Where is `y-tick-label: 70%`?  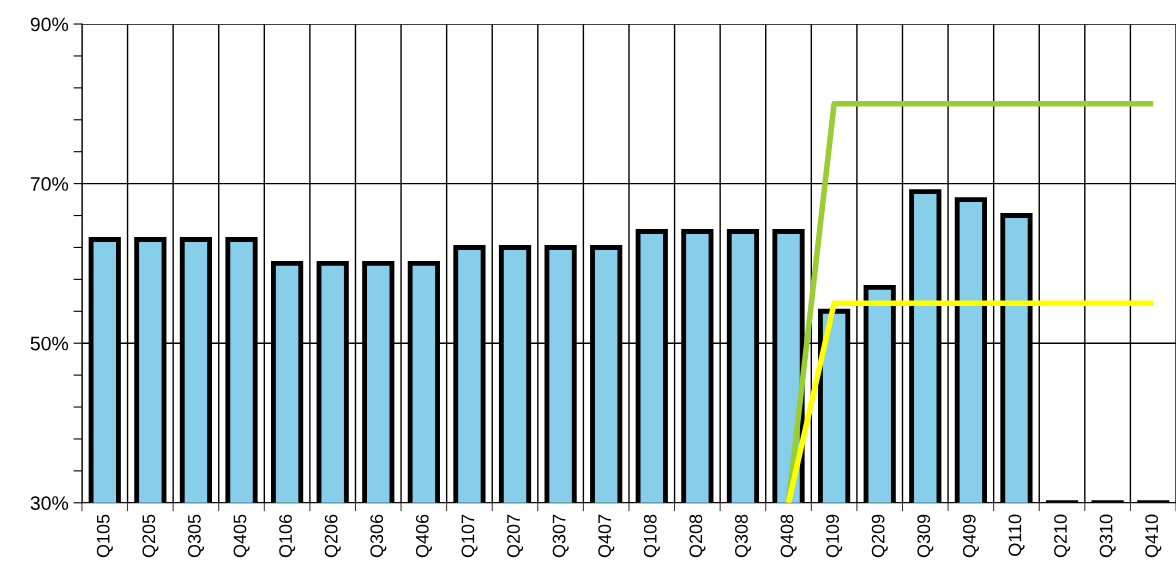
y-tick-label: 70% is located at coordinates (49, 184).